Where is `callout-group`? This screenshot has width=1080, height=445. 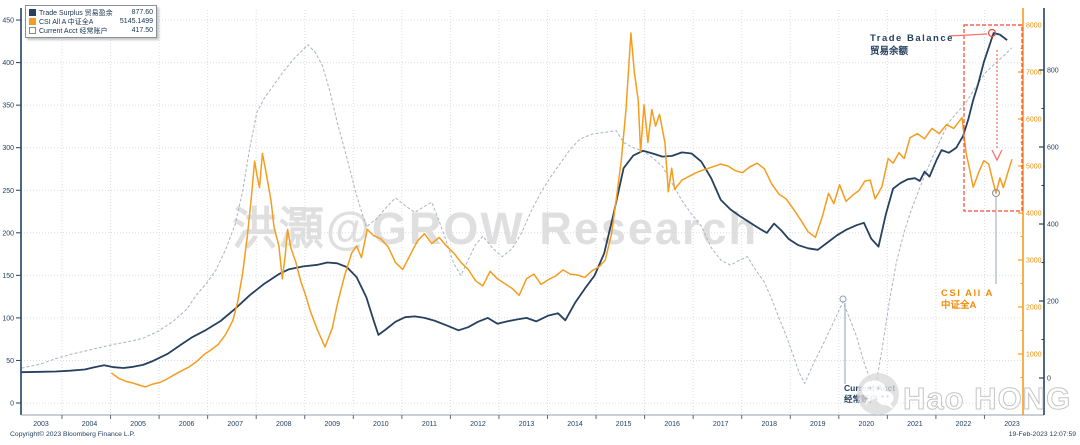 callout-group is located at coordinates (920, 286).